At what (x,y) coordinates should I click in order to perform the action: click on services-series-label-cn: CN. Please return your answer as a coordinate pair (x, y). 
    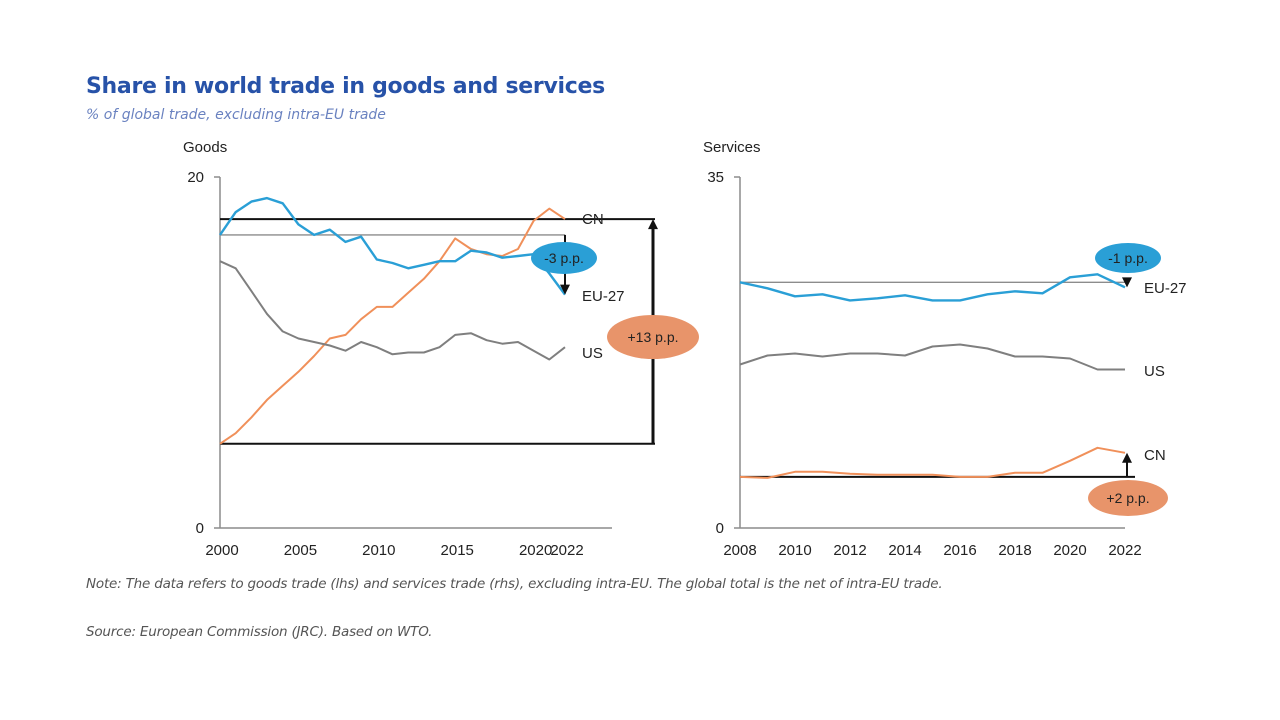
    Looking at the image, I should click on (1155, 455).